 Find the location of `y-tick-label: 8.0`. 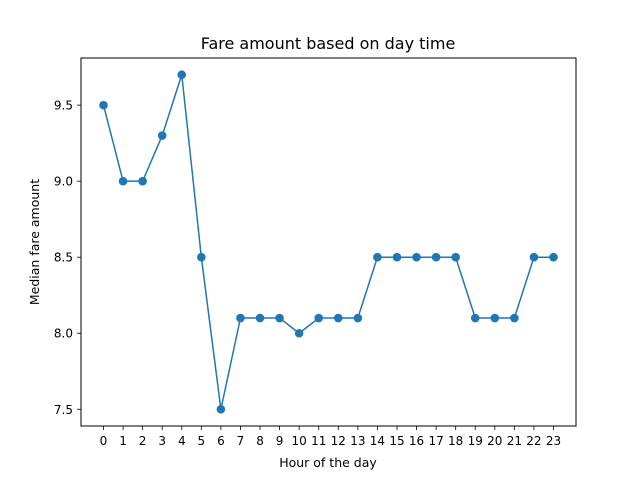

y-tick-label: 8.0 is located at coordinates (63, 334).